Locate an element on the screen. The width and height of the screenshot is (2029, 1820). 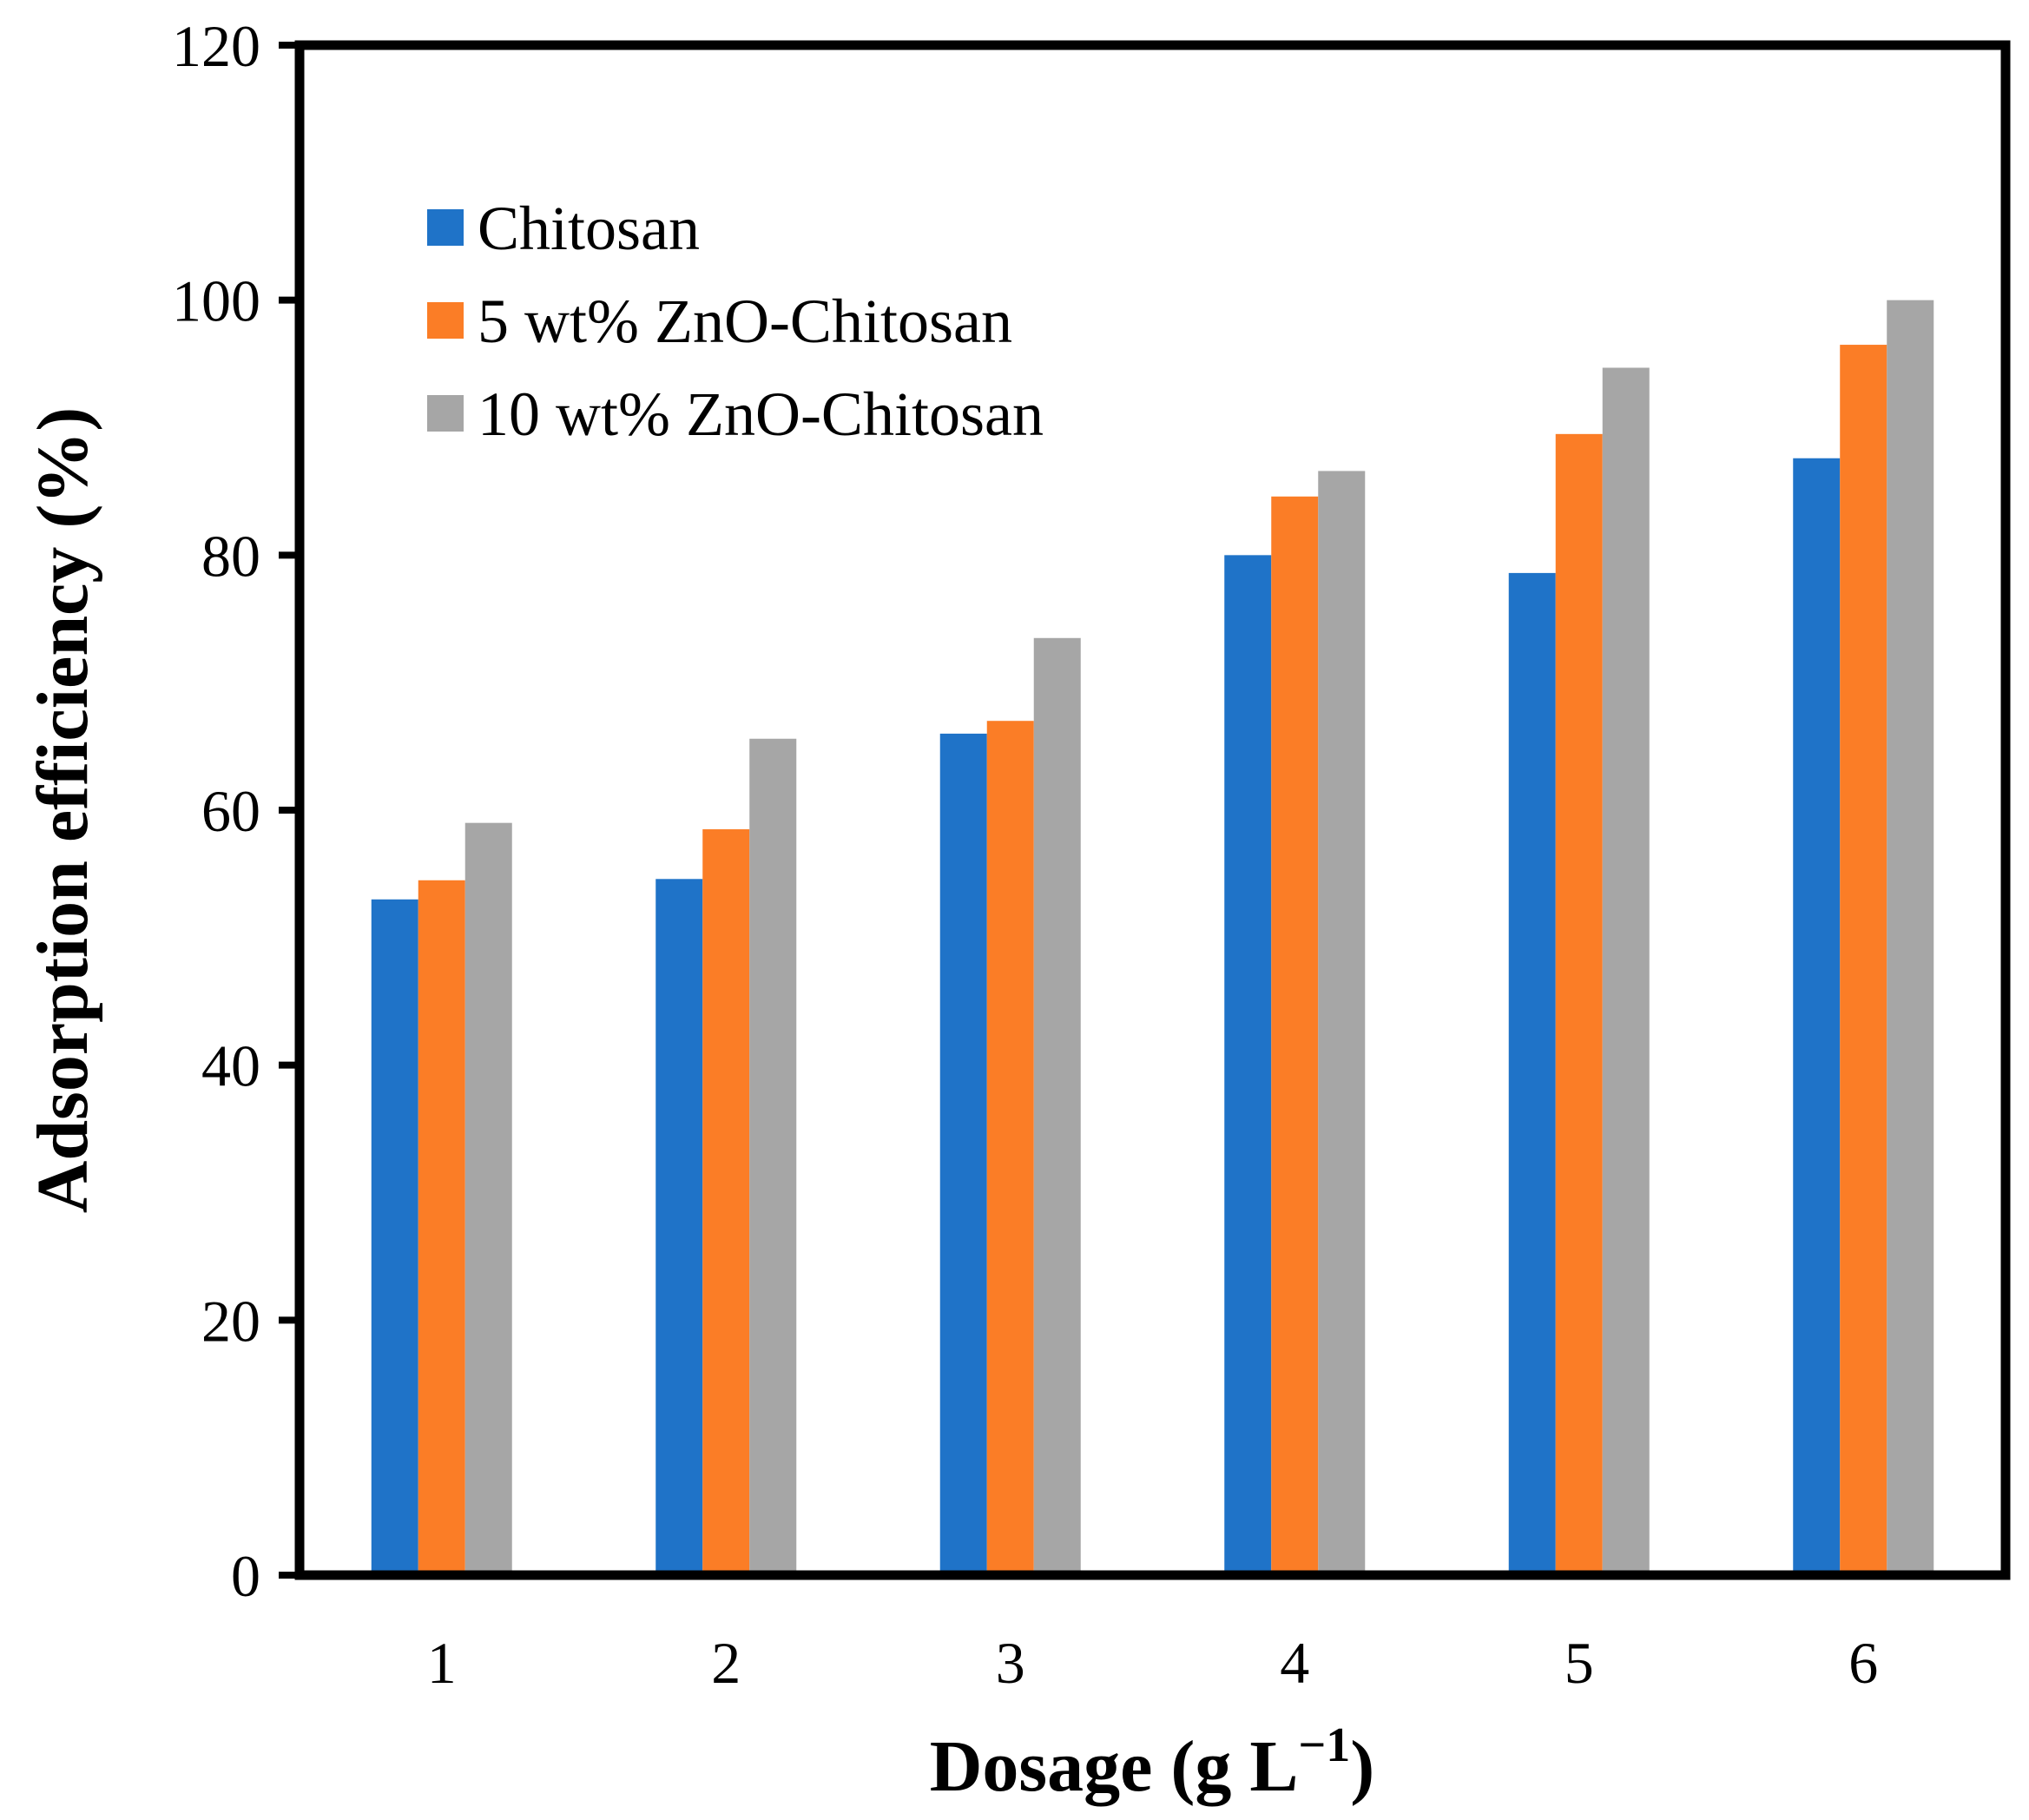
legend-label: 5 wt% ZnO-Chitosan is located at coordinates (745, 321).